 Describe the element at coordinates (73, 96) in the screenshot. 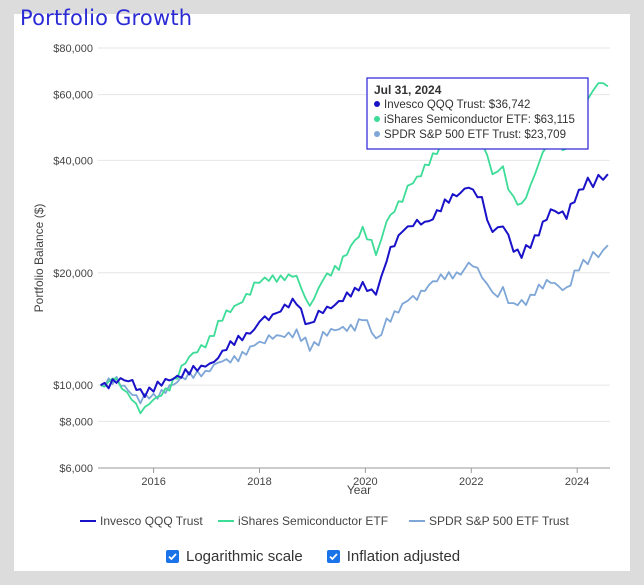

I see `y-tick-label: $60,000` at that location.